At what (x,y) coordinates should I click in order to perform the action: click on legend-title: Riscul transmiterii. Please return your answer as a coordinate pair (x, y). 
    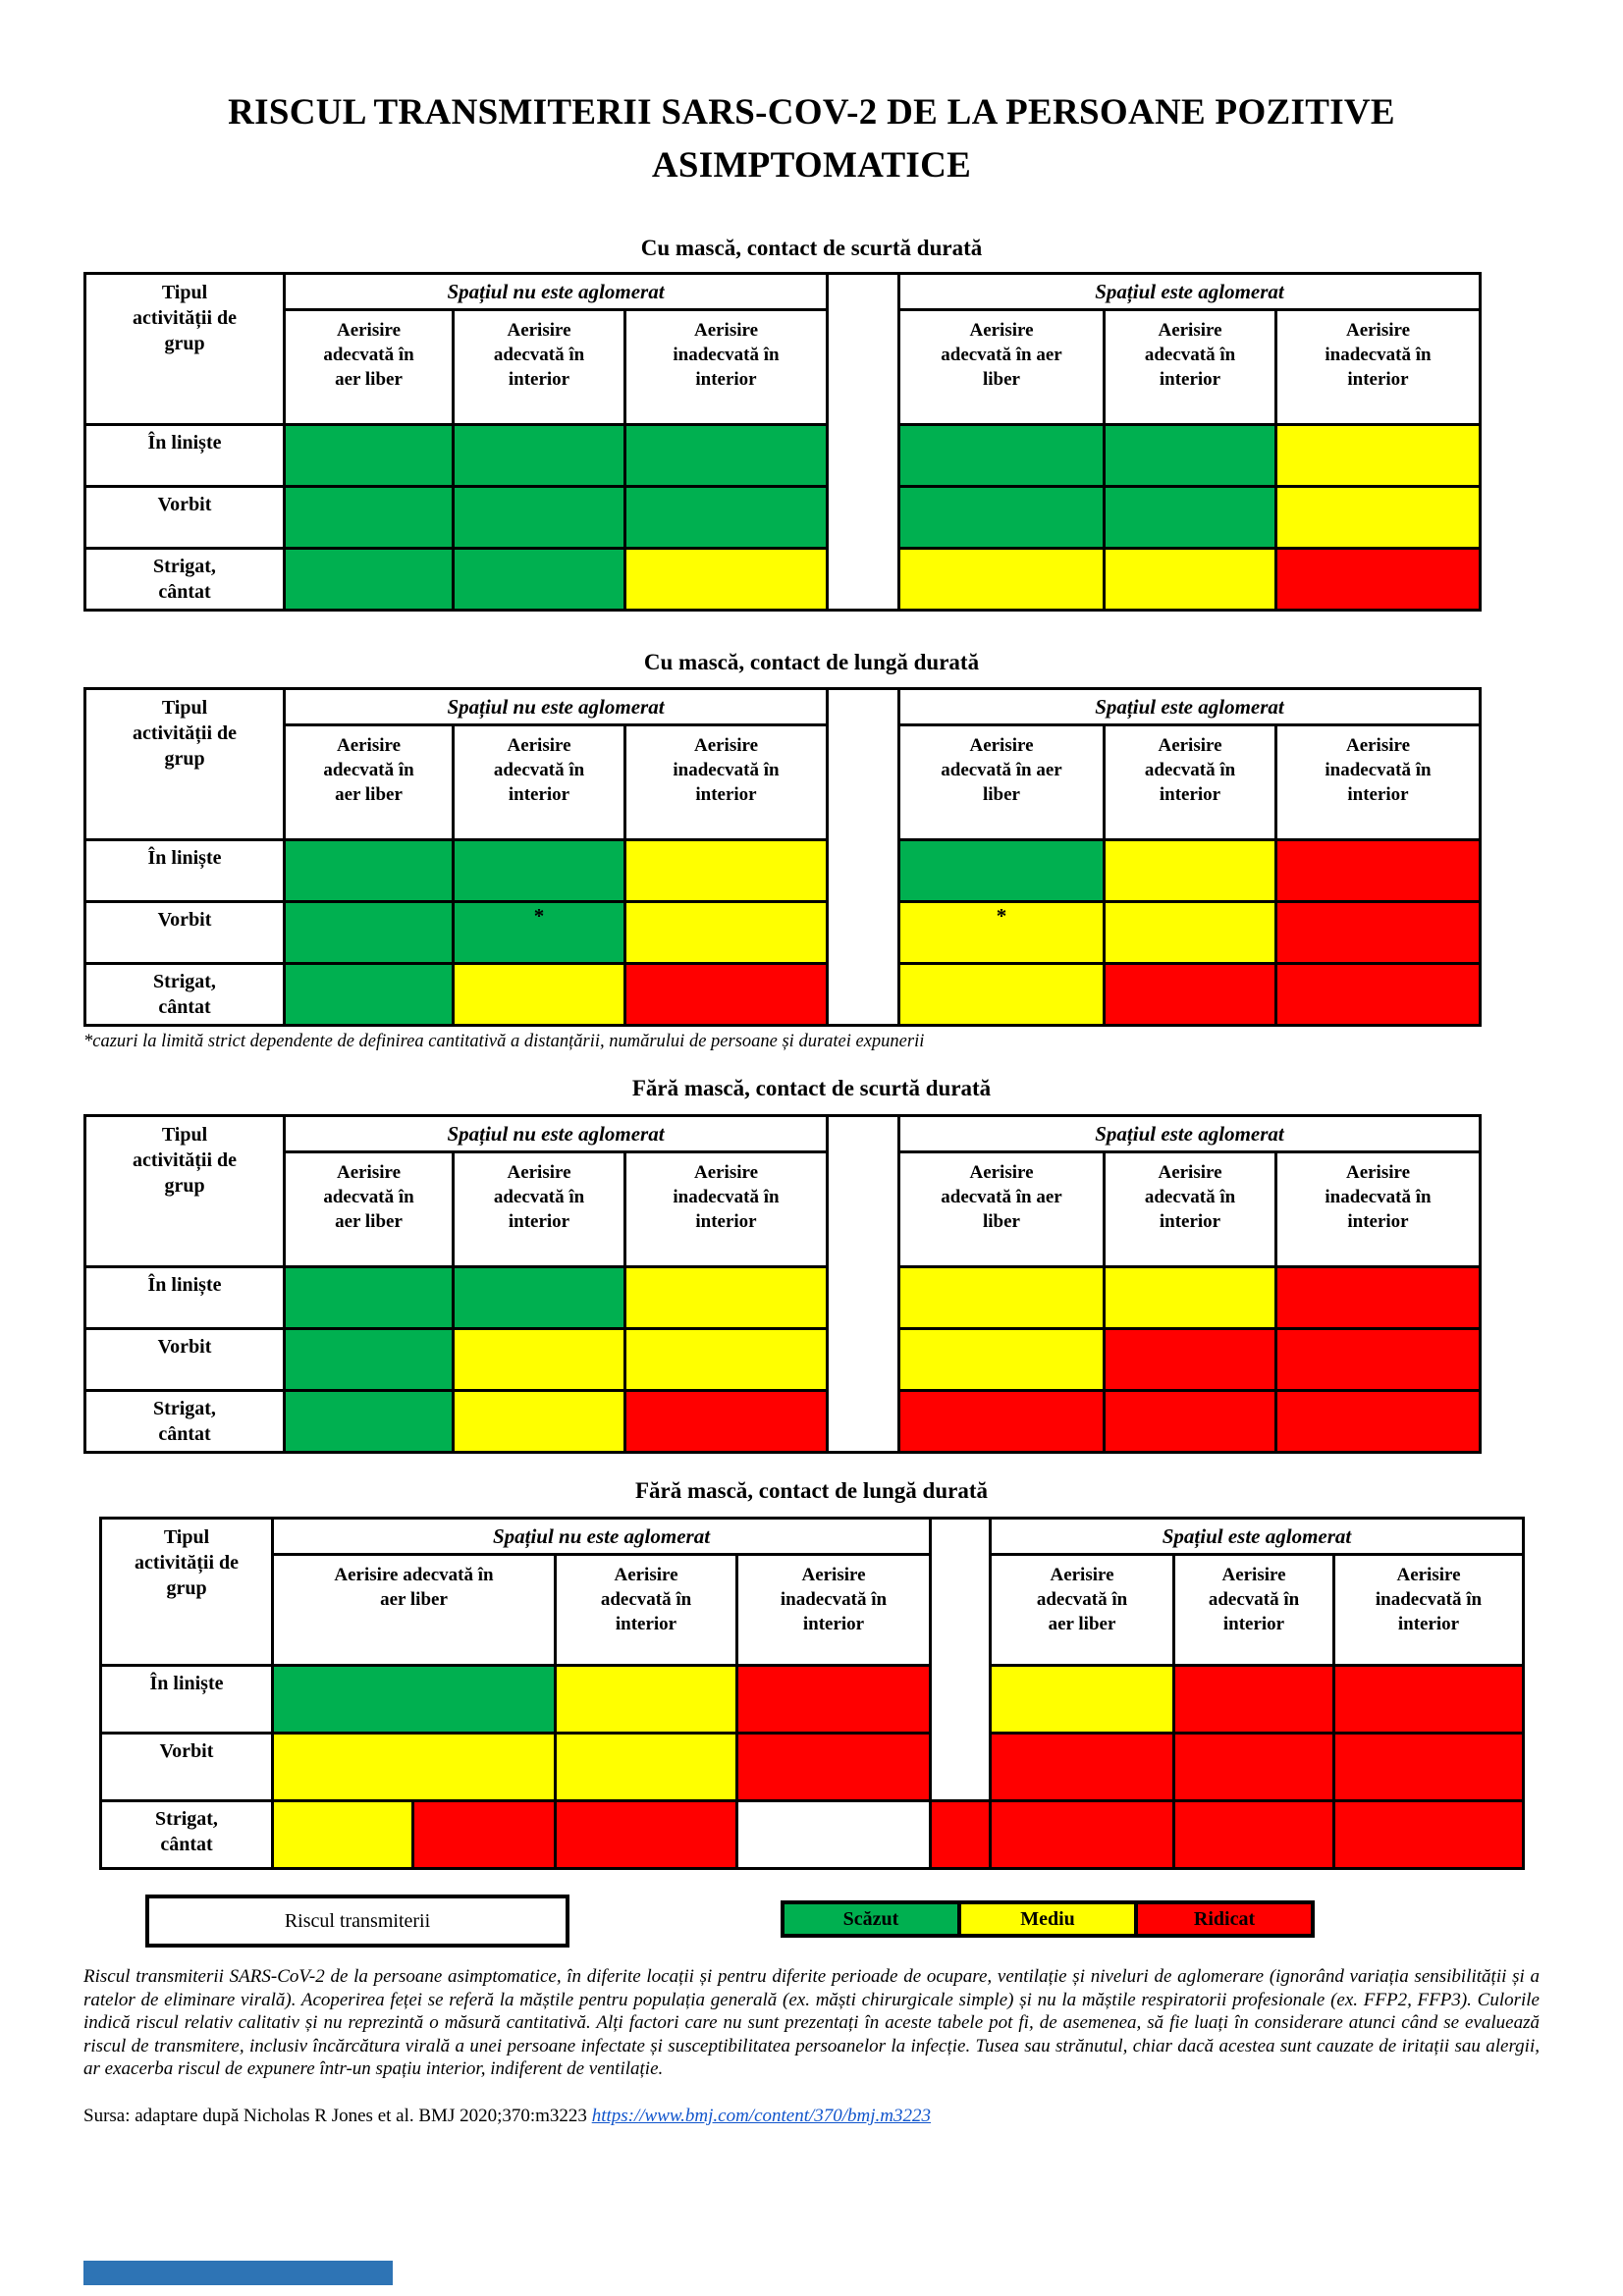
    Looking at the image, I should click on (357, 1920).